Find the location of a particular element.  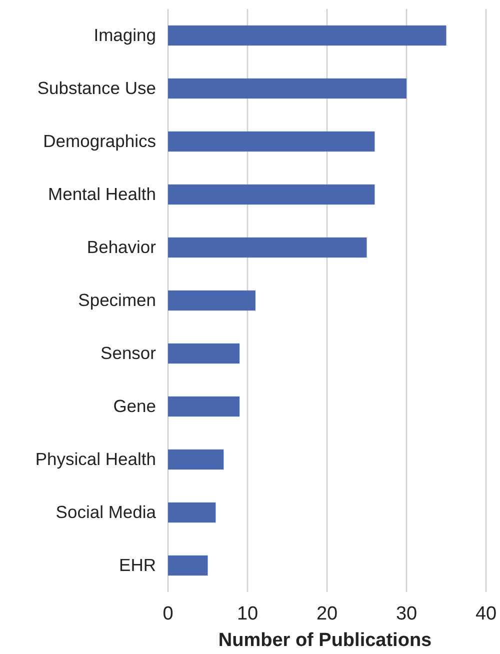

y-tick-label: Sensor is located at coordinates (128, 353).